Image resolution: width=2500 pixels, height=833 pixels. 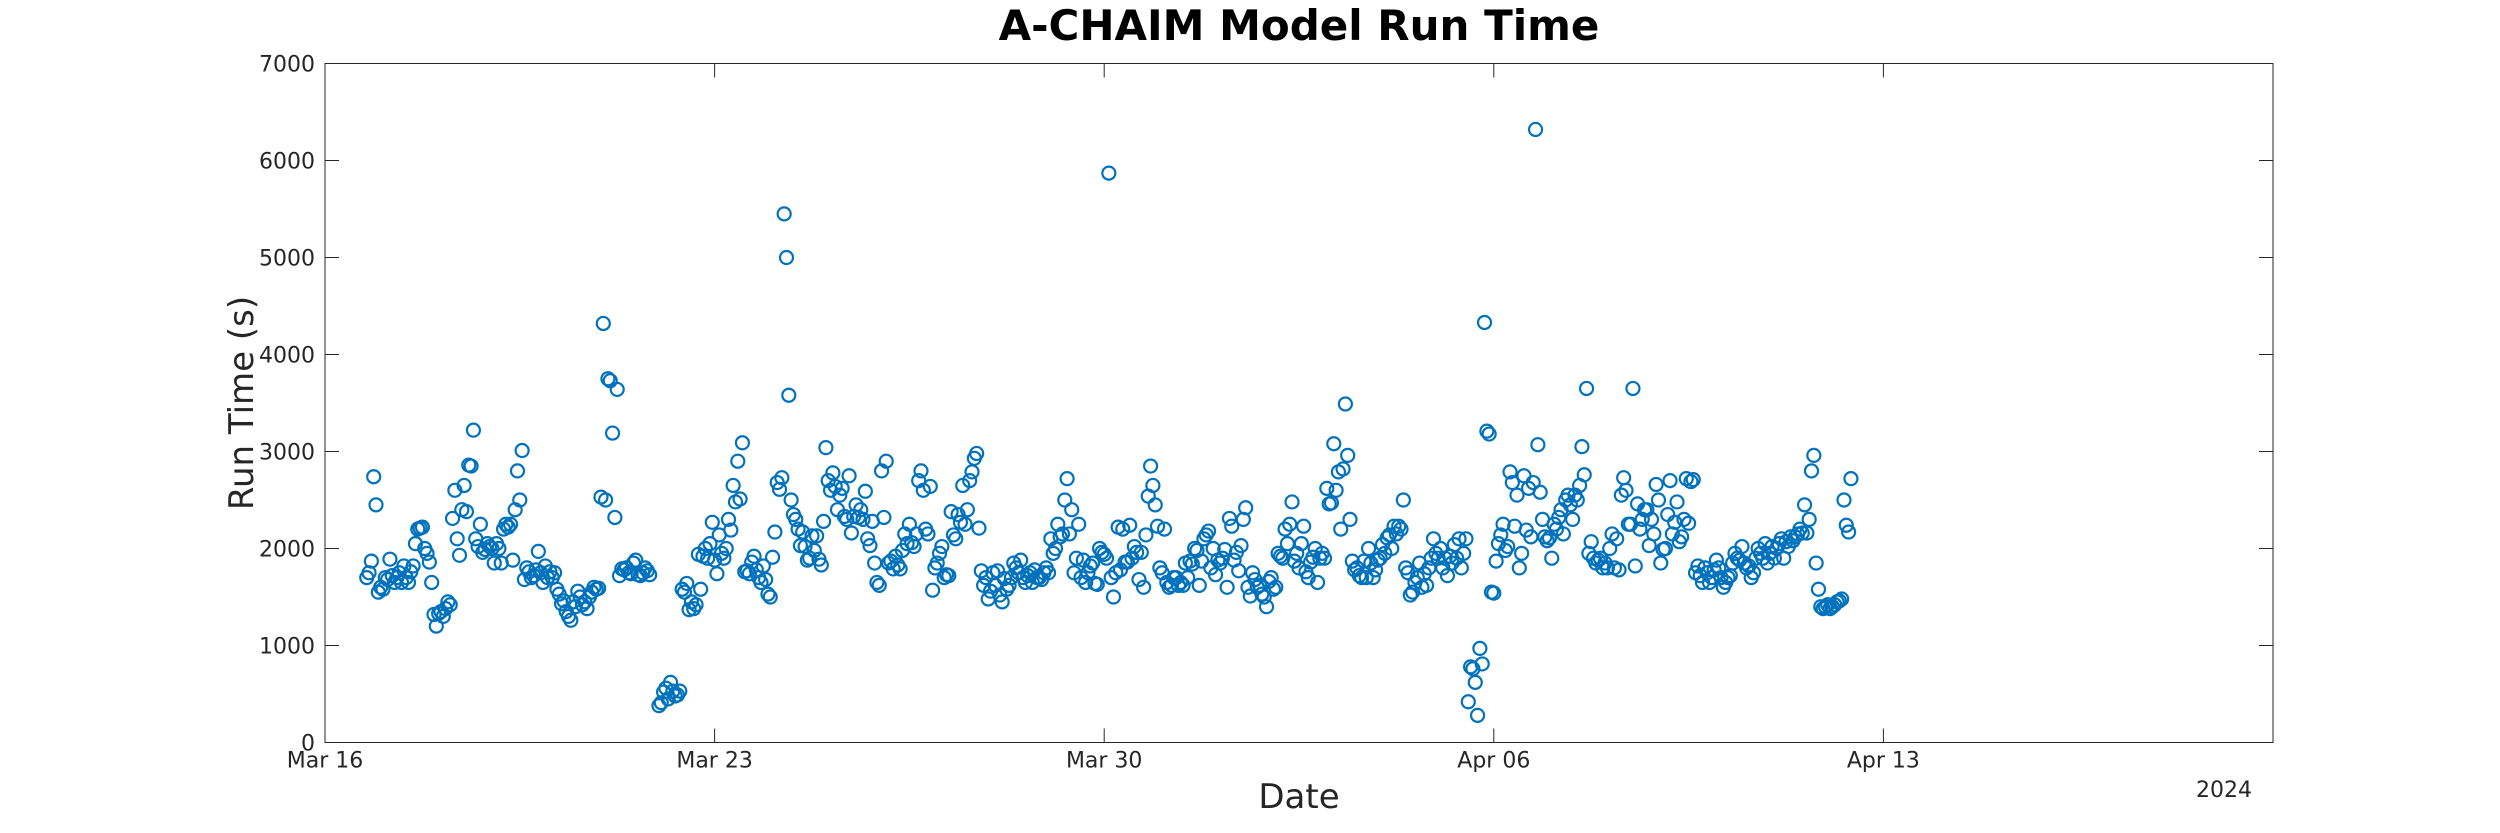 I want to click on chart-title: A-CHAIM Model Run Time, so click(x=1299, y=25).